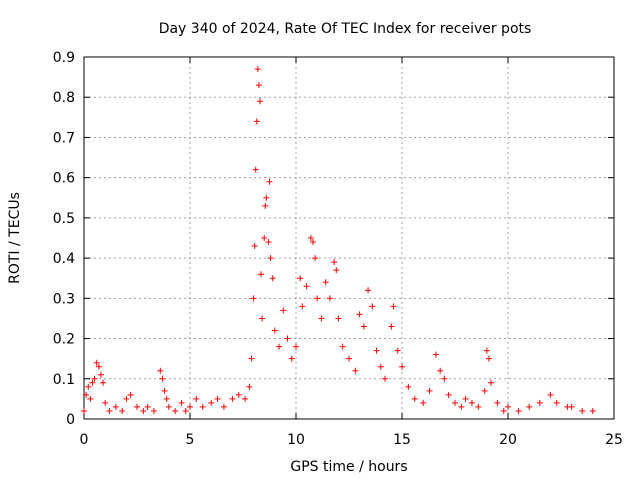 The height and width of the screenshot is (480, 640). I want to click on y-tick-label: 0, so click(70, 420).